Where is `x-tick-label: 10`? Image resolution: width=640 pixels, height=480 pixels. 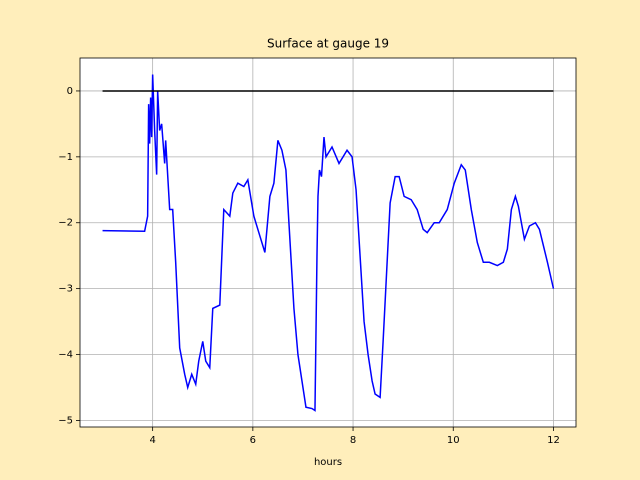
x-tick-label: 10 is located at coordinates (453, 440).